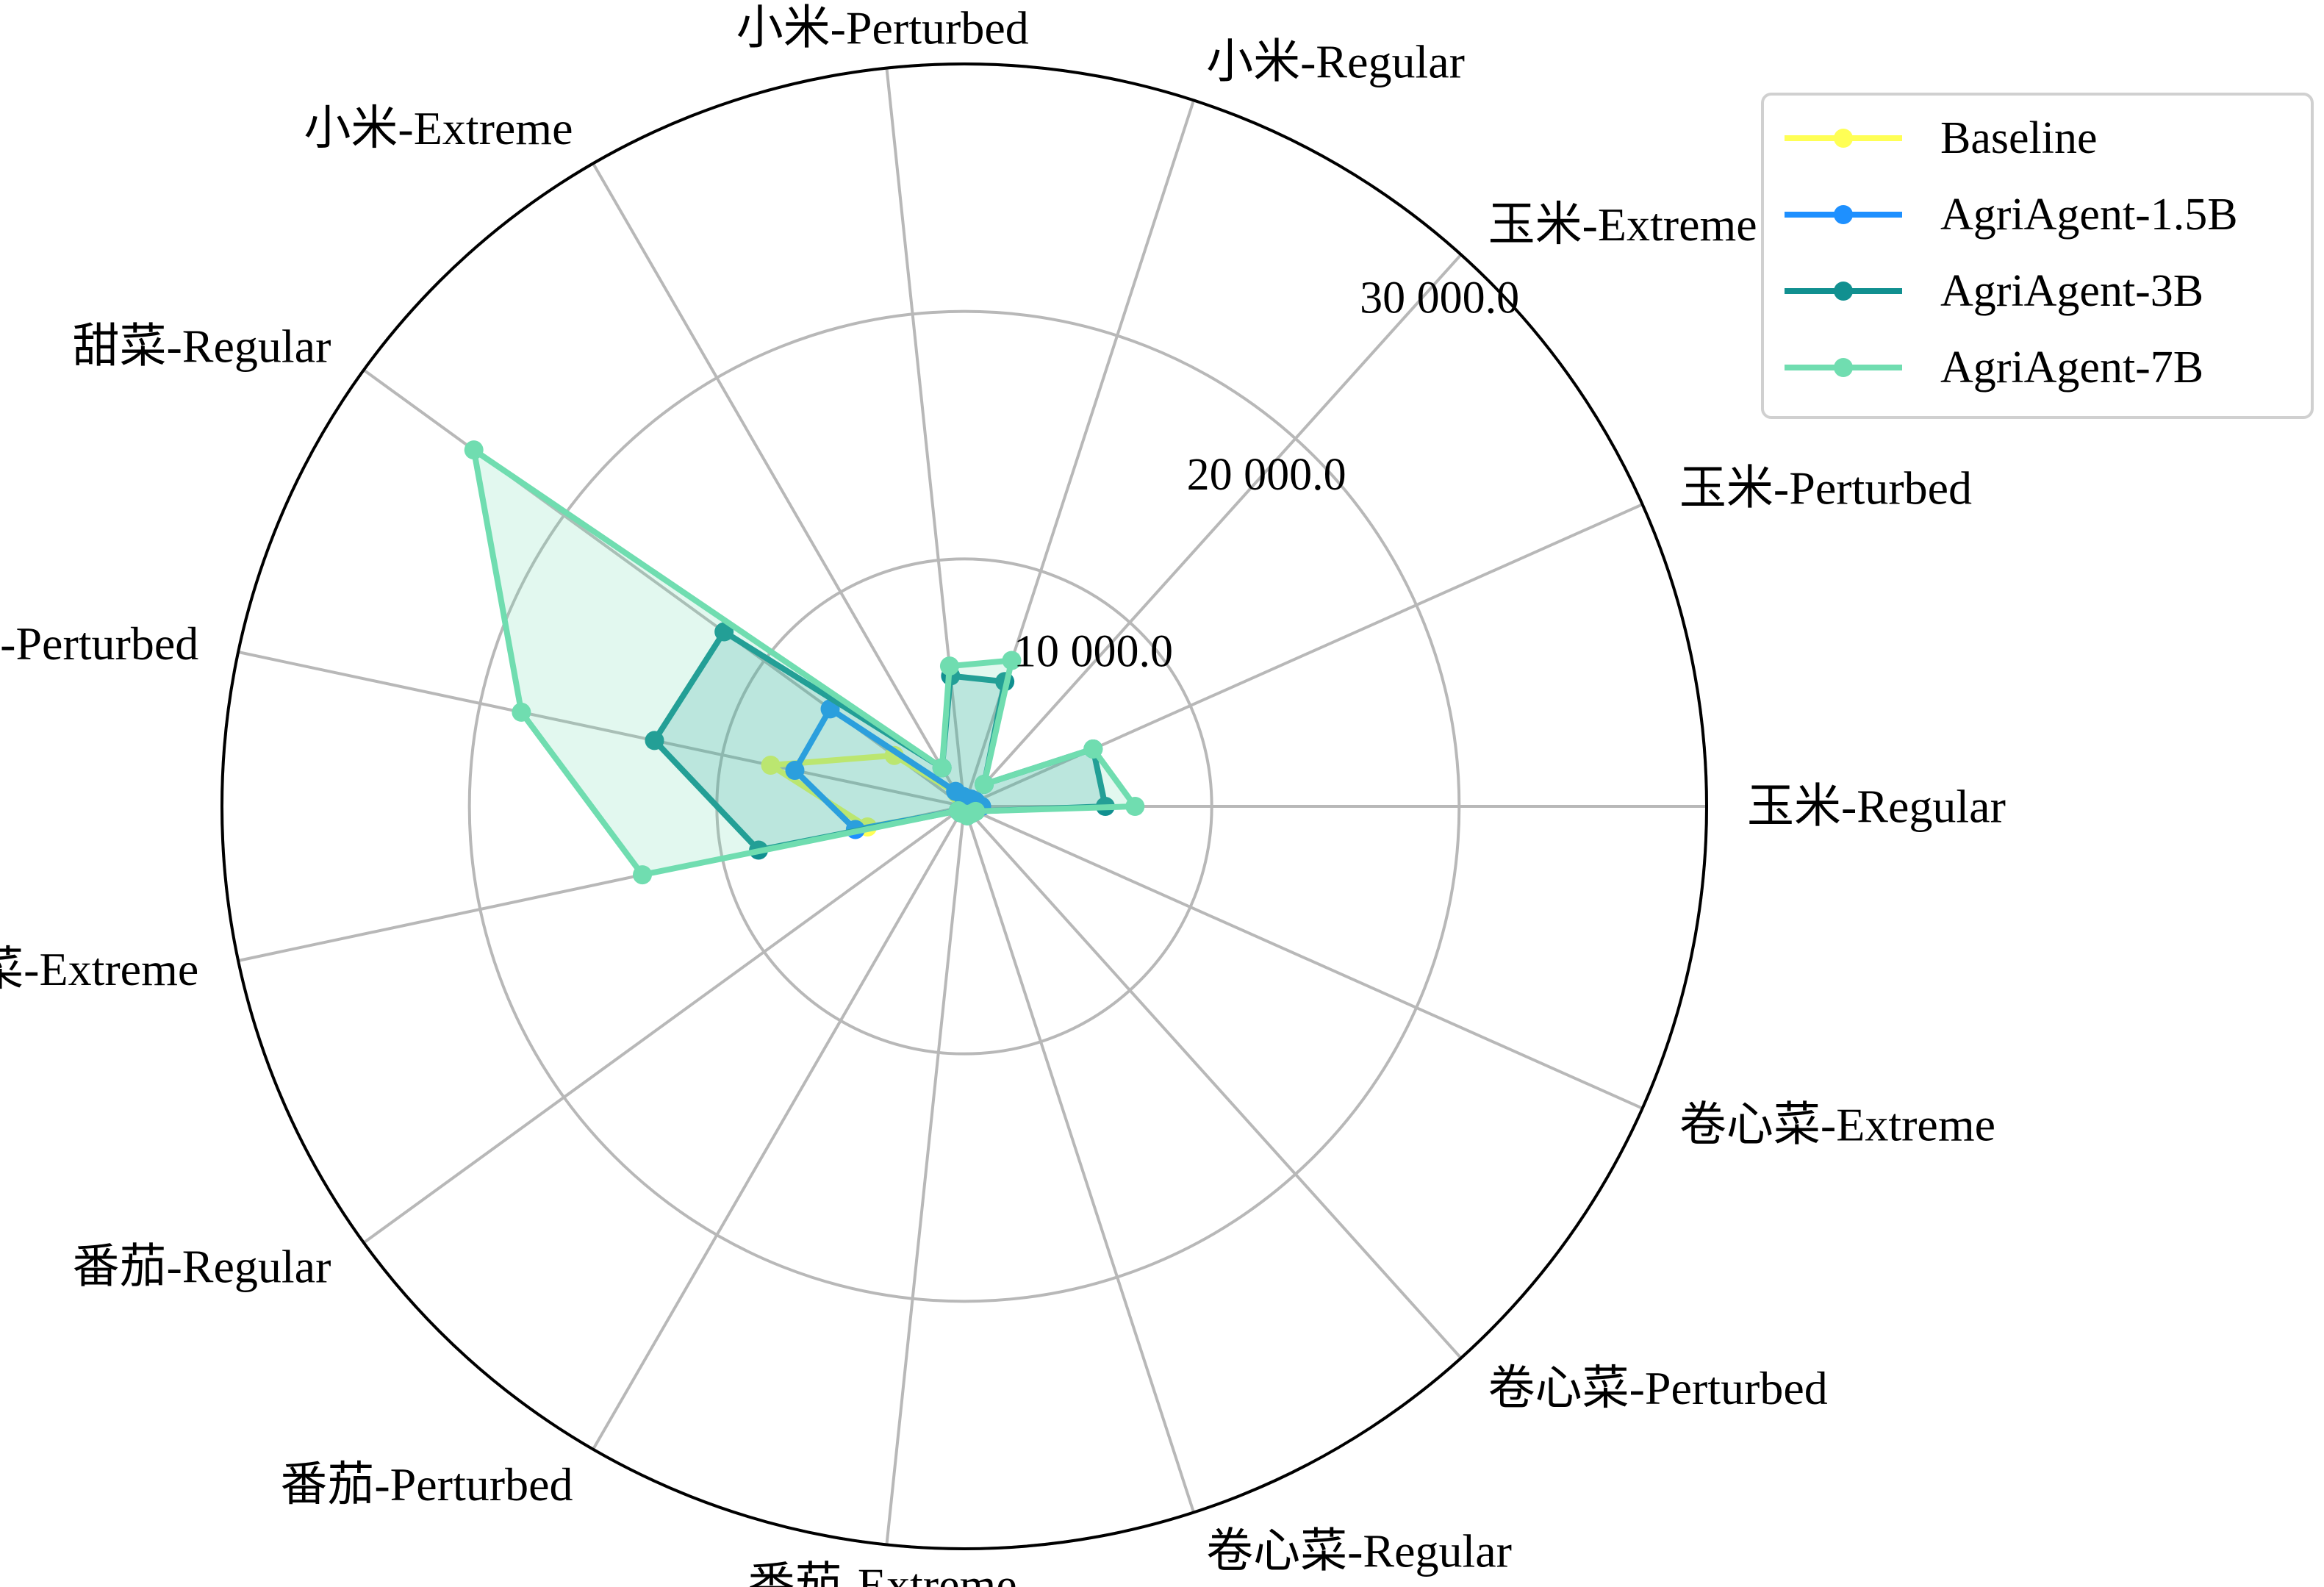 The image size is (2324, 1587). I want to click on category-label: 小米-Extreme, so click(438, 128).